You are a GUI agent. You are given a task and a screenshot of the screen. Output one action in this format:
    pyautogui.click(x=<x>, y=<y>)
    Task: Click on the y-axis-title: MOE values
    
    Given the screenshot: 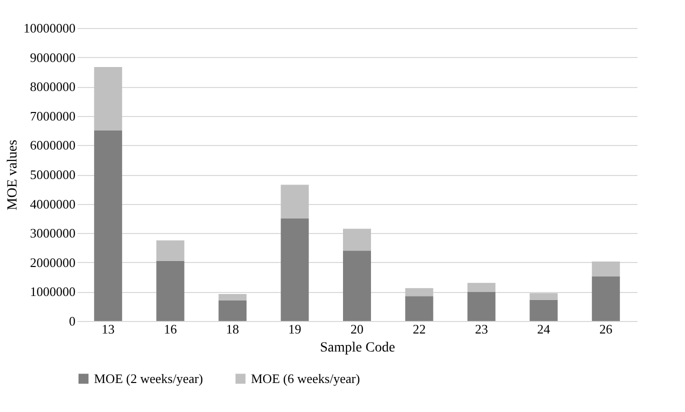 What is the action you would take?
    pyautogui.click(x=13, y=175)
    